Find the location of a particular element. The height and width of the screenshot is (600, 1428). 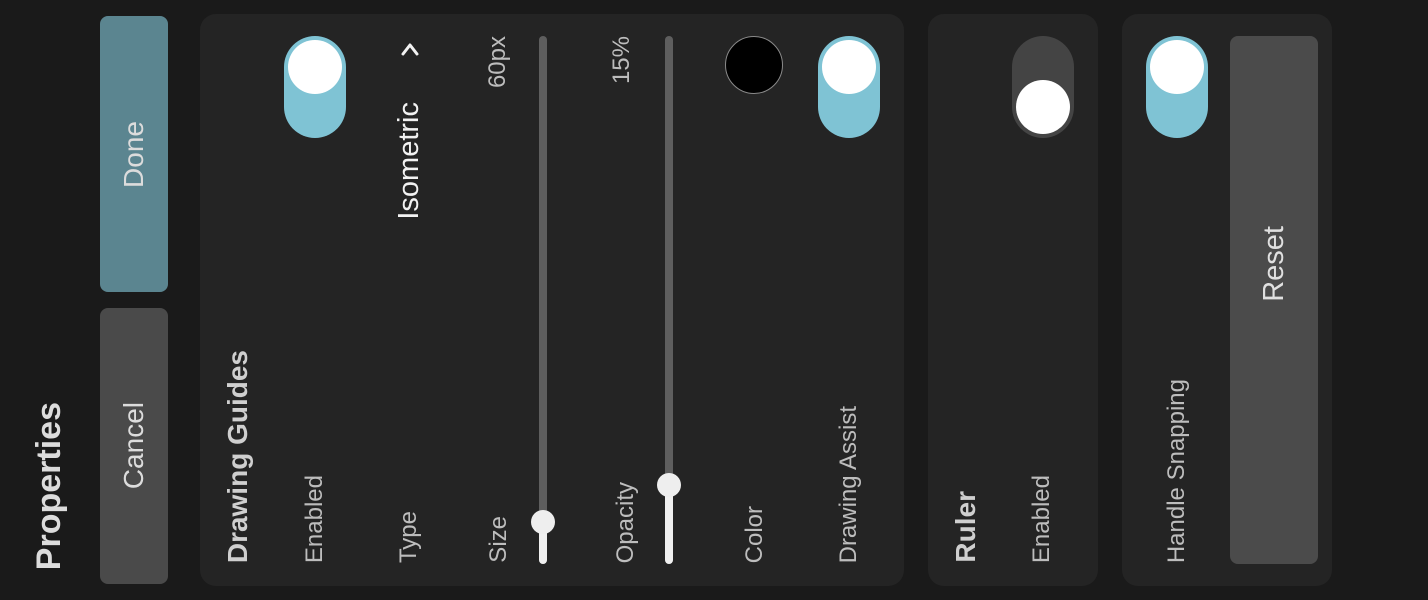

ruler-title: Ruler is located at coordinates (965, 527).